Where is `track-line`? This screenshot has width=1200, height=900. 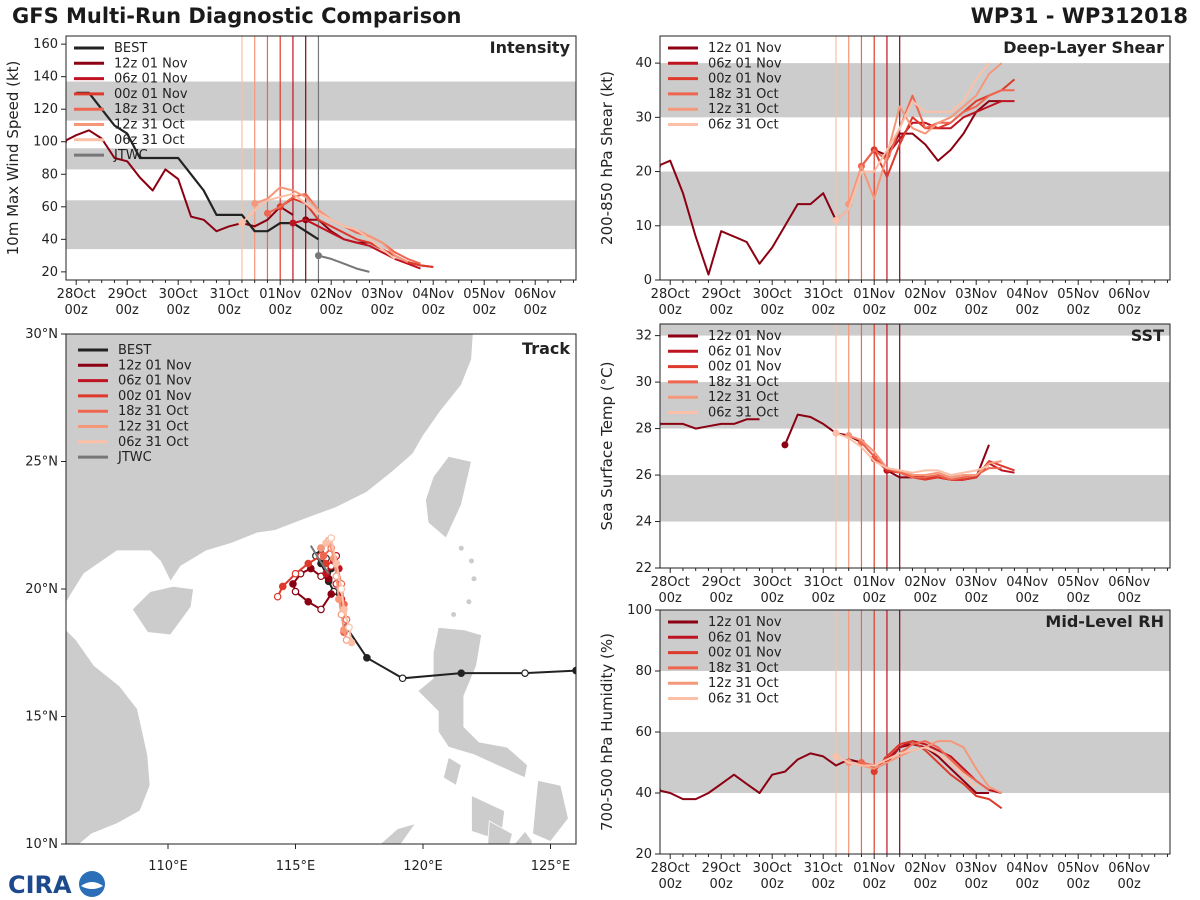 track-line is located at coordinates (319, 560).